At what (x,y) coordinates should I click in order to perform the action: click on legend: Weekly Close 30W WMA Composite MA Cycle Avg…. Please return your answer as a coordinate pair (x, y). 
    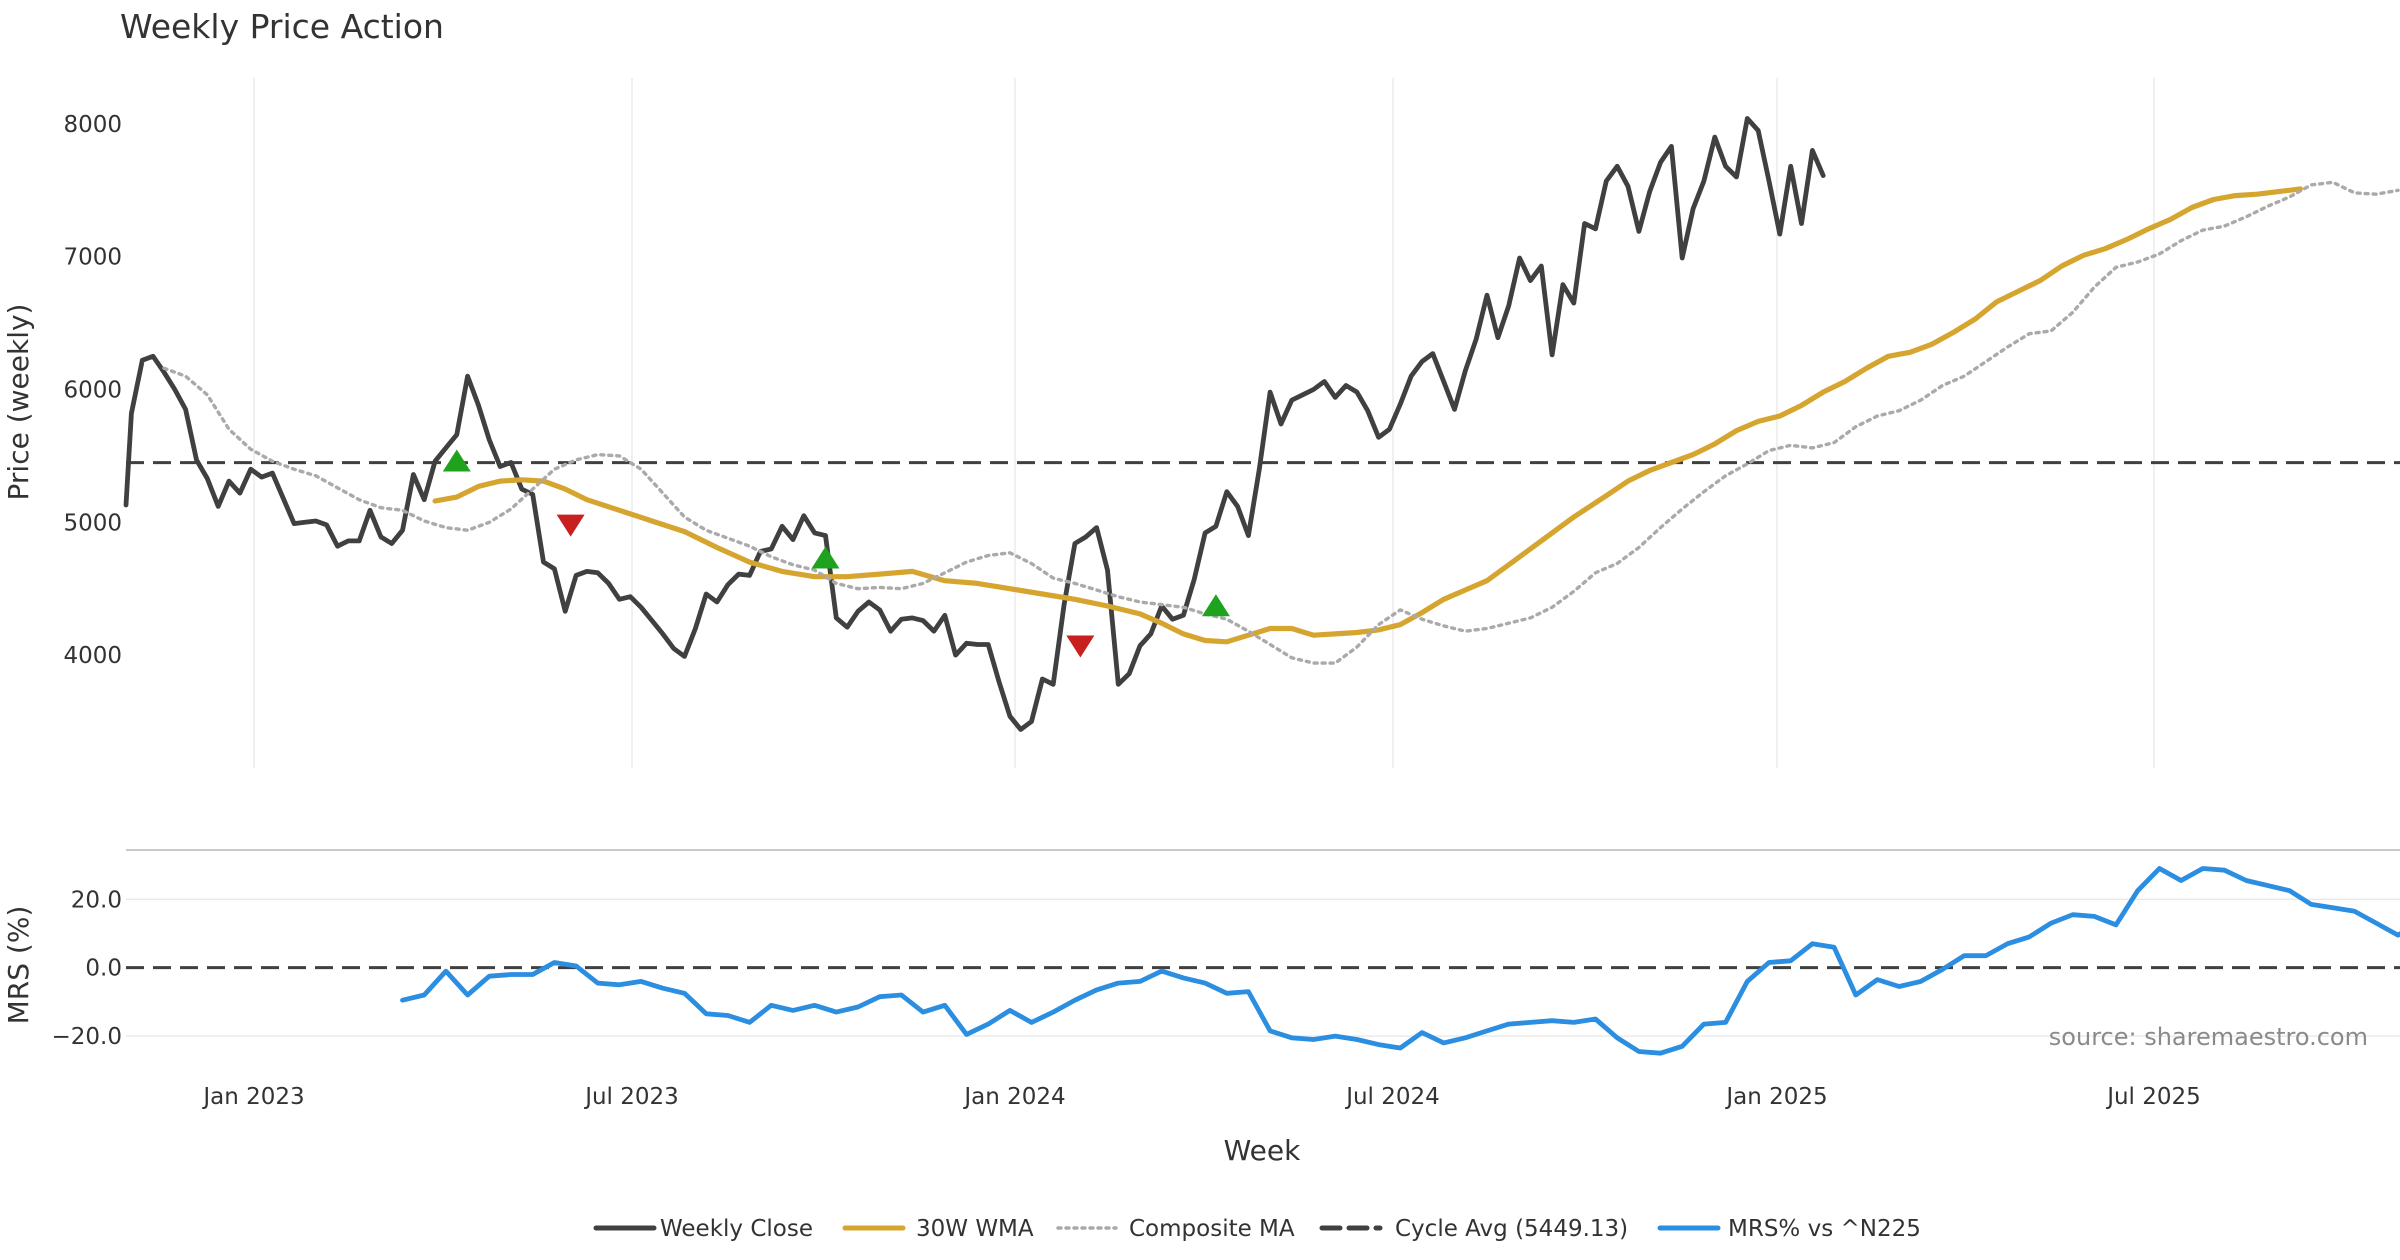
    Looking at the image, I should click on (1257, 1229).